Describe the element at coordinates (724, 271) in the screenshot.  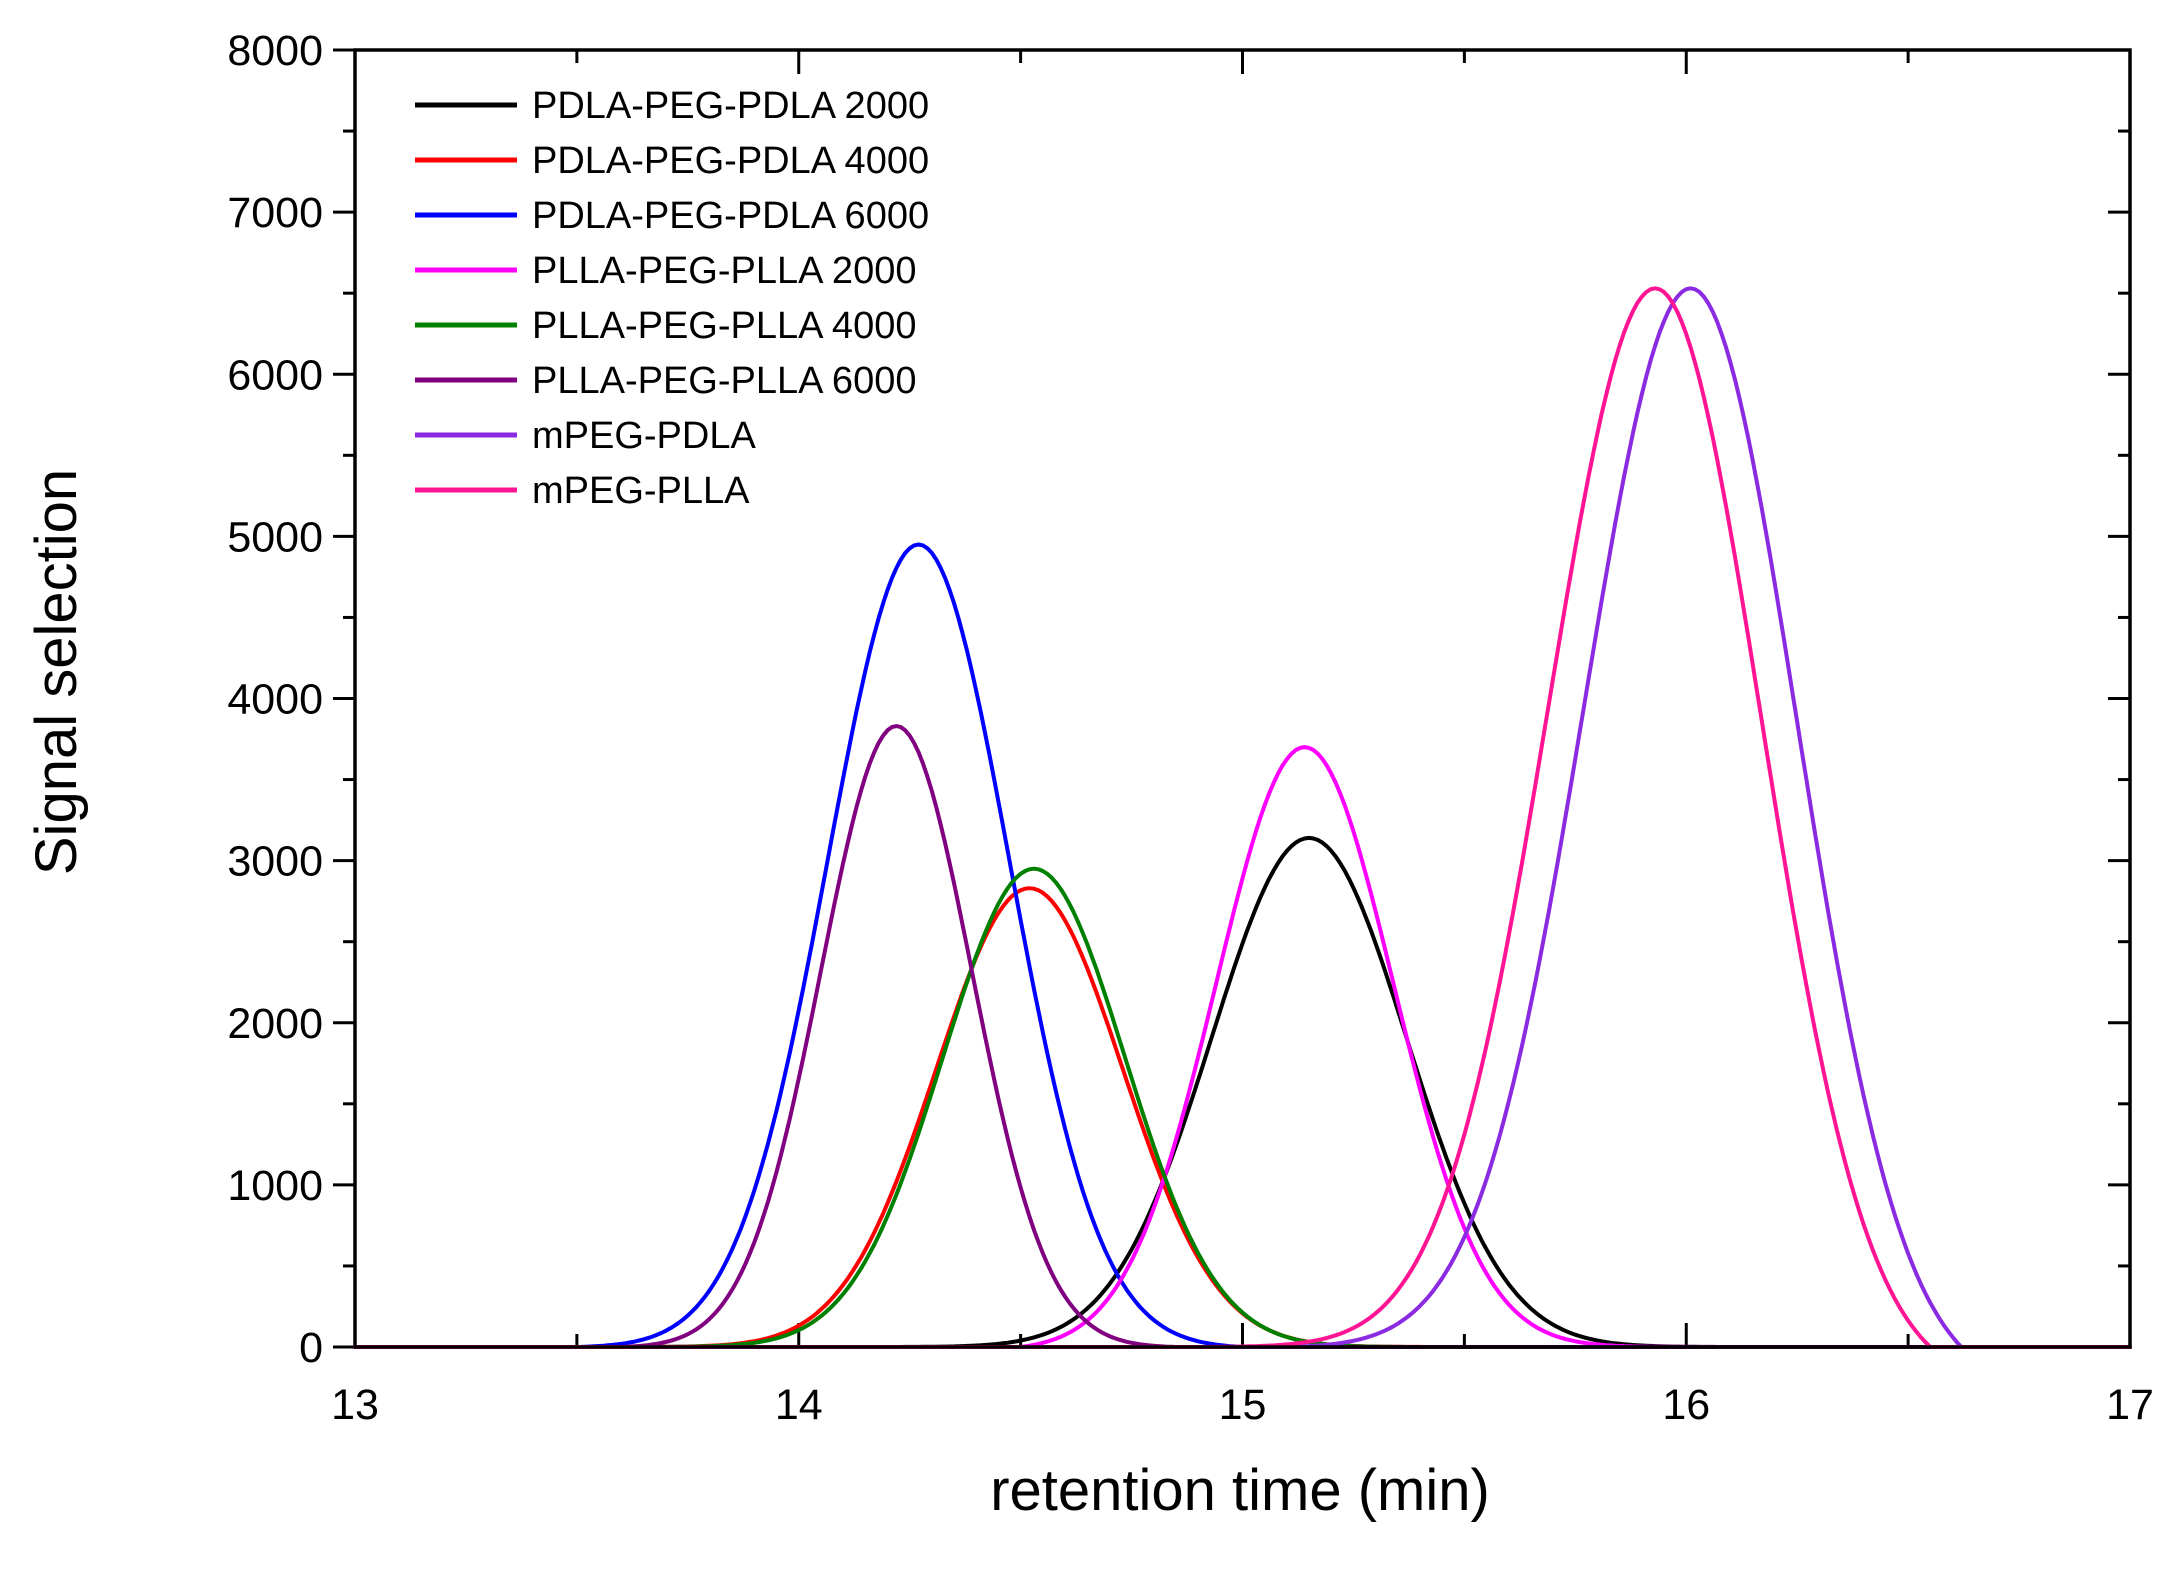
I see `legend-label: PLLA-PEG-PLLA 2000` at that location.